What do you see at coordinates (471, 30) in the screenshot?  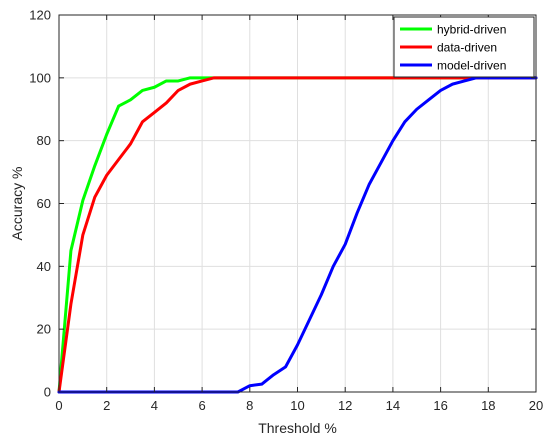 I see `legend-label-hybrid-driven: hybrid-driven` at bounding box center [471, 30].